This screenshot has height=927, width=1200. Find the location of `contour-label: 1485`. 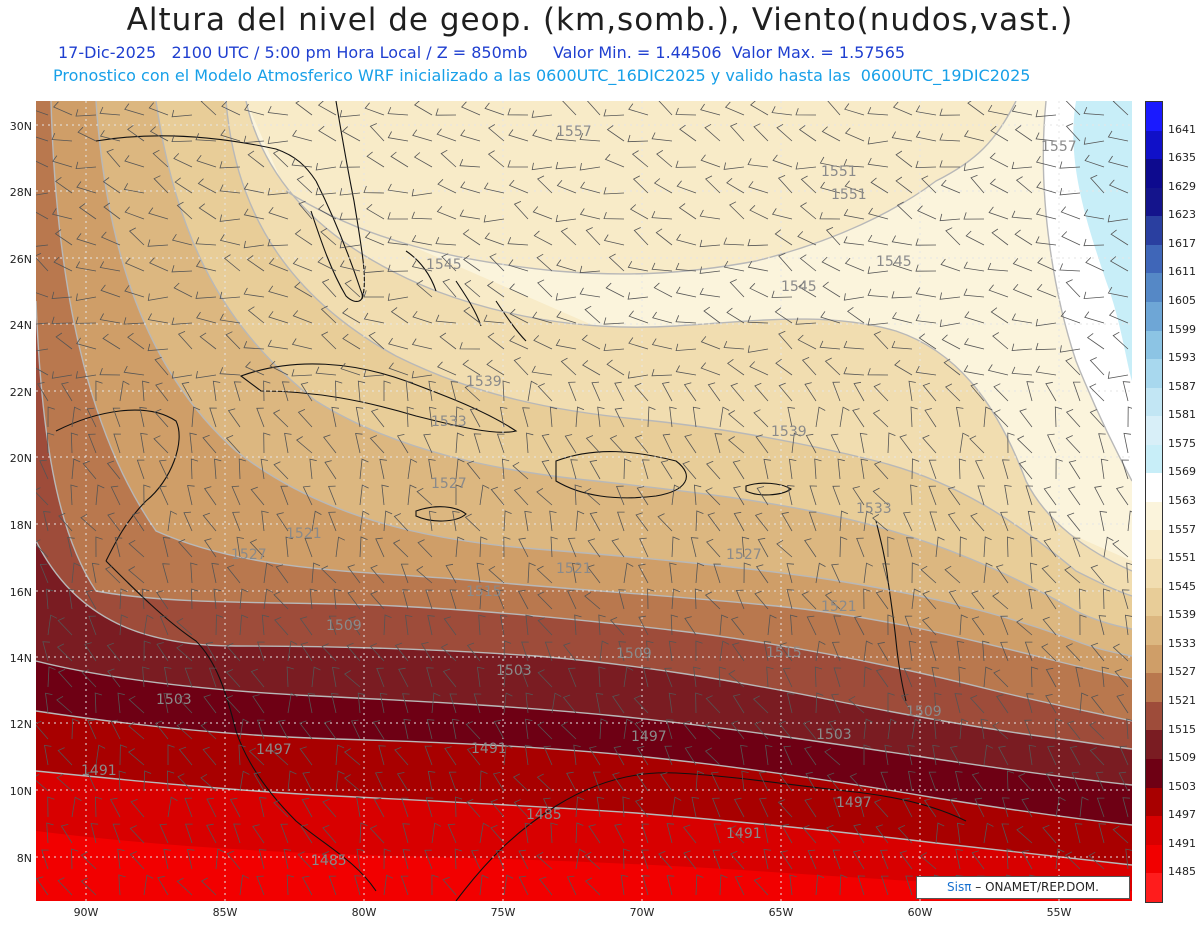

contour-label: 1485 is located at coordinates (544, 815).